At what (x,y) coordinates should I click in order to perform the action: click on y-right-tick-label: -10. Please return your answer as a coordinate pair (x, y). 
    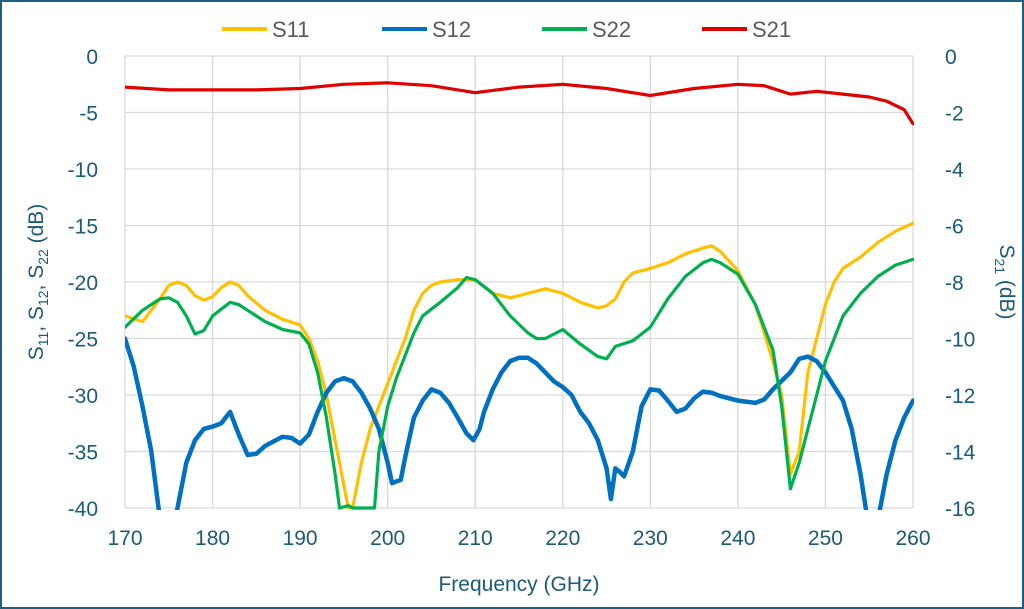
    Looking at the image, I should click on (960, 340).